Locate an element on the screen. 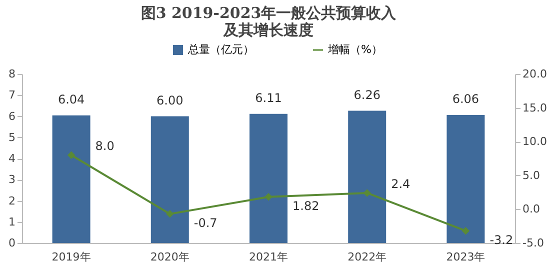 This screenshot has height=268, width=555. data-label: 6.00 is located at coordinates (170, 100).